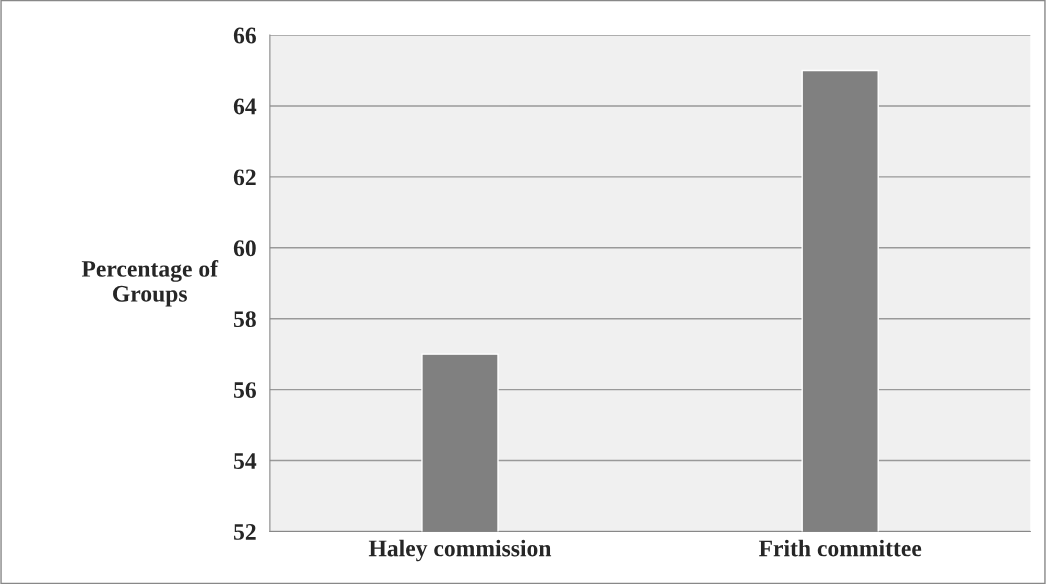 The height and width of the screenshot is (584, 1046). Describe the element at coordinates (245, 106) in the screenshot. I see `y-tick-label: 64` at that location.